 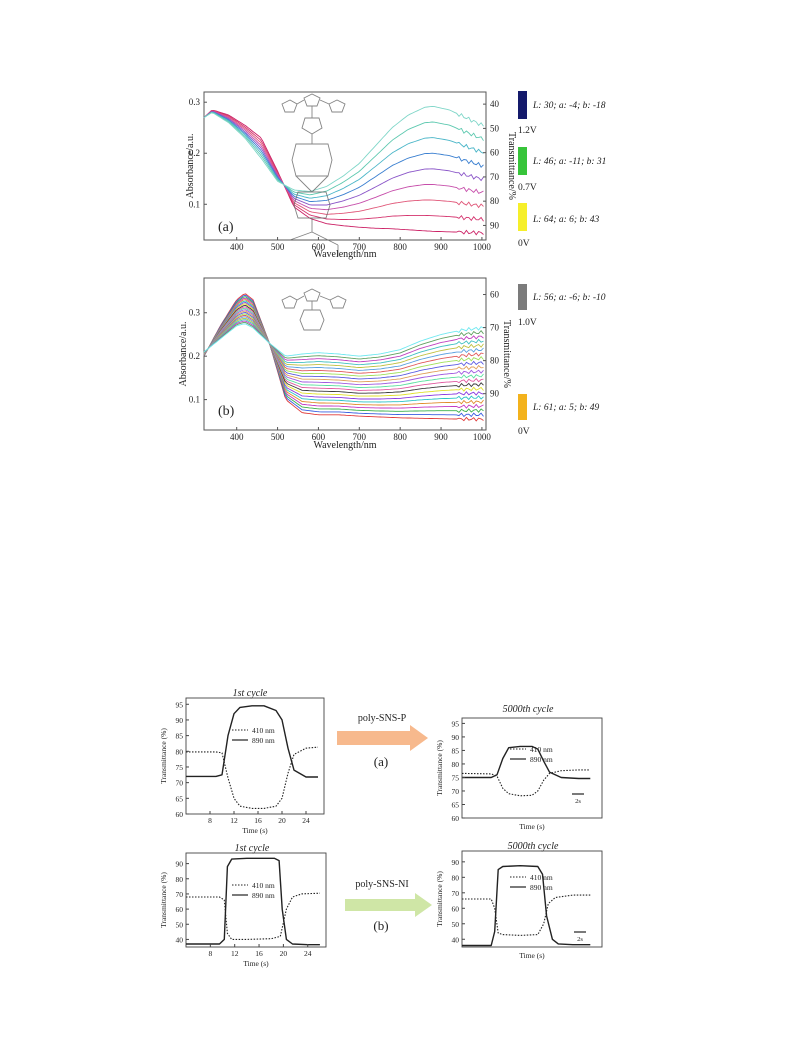 What do you see at coordinates (278, 247) in the screenshot?
I see `x-tick-label: 500` at bounding box center [278, 247].